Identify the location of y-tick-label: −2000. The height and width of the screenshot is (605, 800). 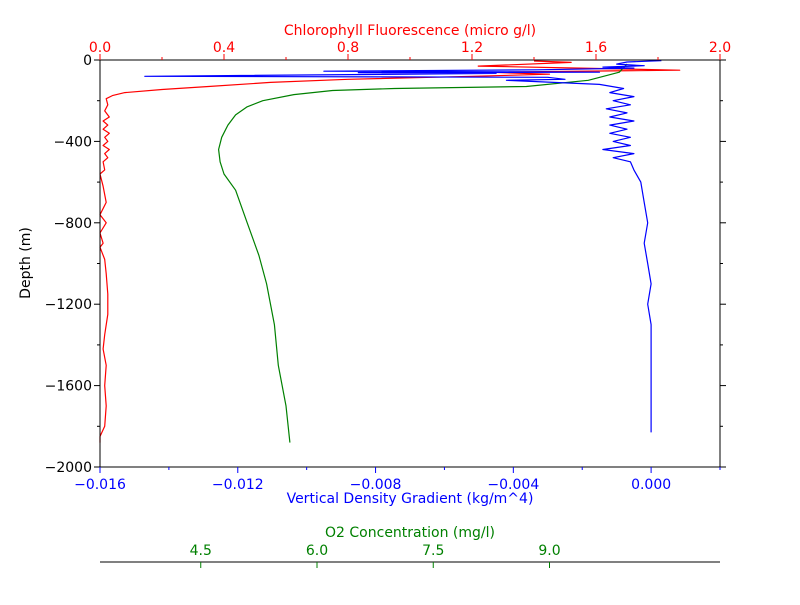
(68, 468).